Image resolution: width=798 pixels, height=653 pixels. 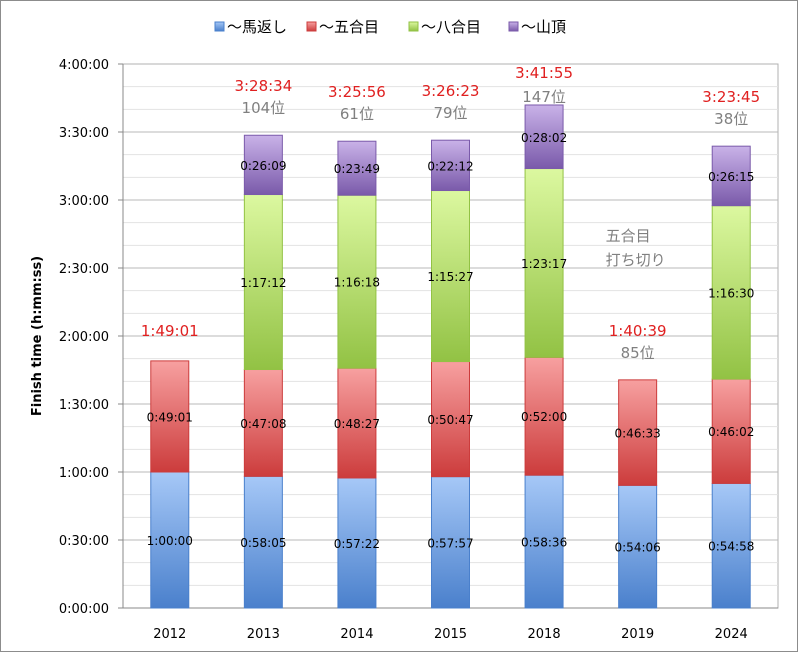 What do you see at coordinates (451, 27) in the screenshot?
I see `legend-label: ～八合目` at bounding box center [451, 27].